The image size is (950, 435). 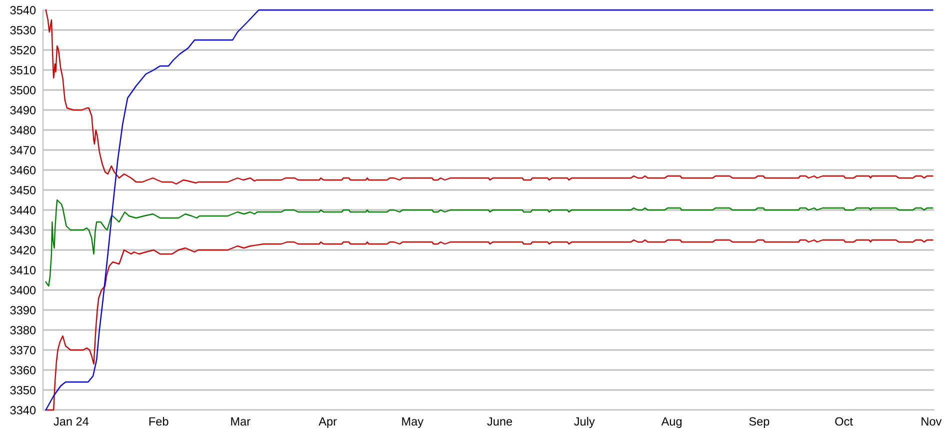 What do you see at coordinates (71, 421) in the screenshot?
I see `x-tick-label: Jan 24` at bounding box center [71, 421].